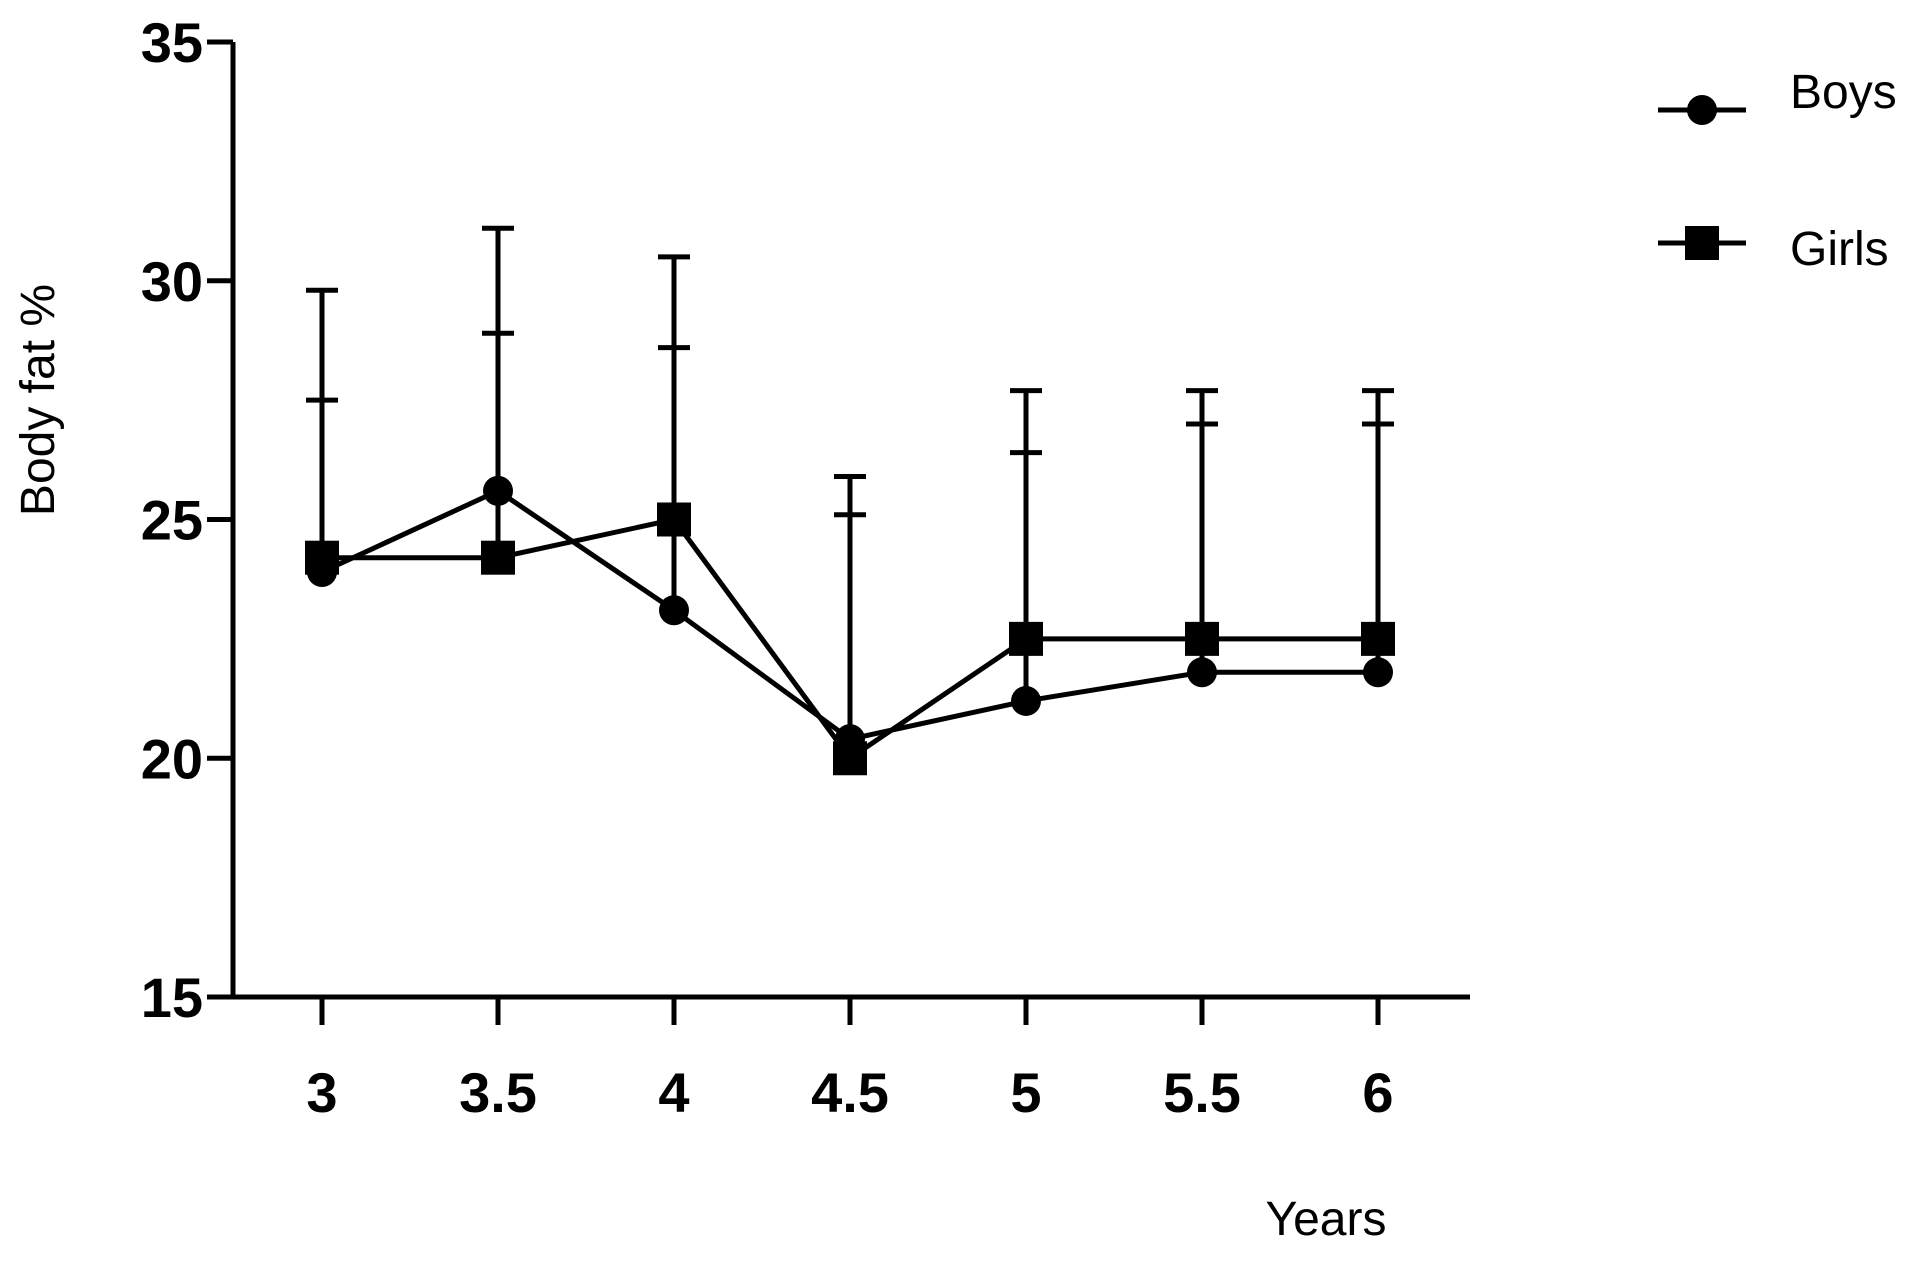 The height and width of the screenshot is (1264, 1914). What do you see at coordinates (1843, 92) in the screenshot?
I see `legend-boys-label: Boys` at bounding box center [1843, 92].